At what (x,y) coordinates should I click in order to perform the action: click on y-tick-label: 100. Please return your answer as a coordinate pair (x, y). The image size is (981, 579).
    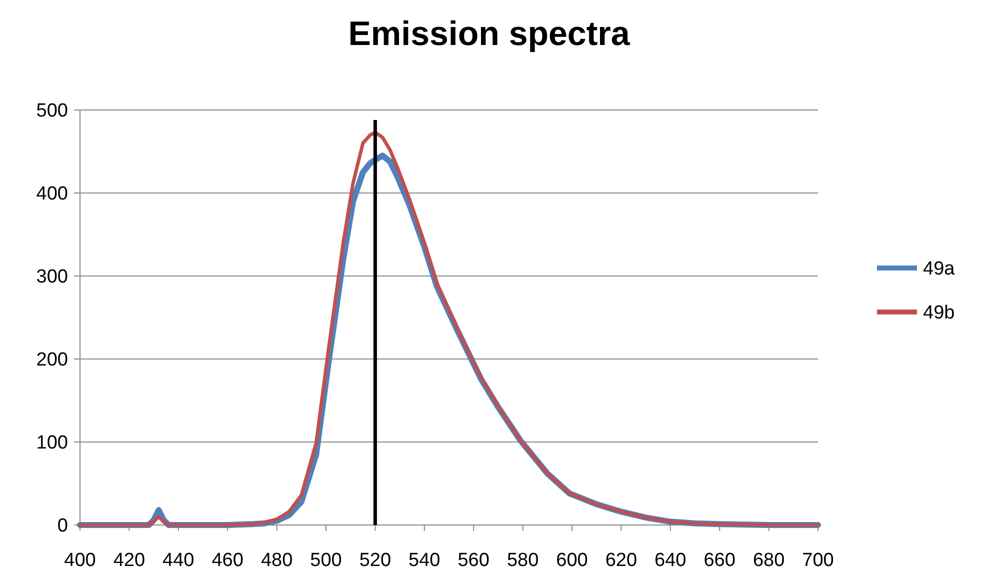
    Looking at the image, I should click on (52, 443).